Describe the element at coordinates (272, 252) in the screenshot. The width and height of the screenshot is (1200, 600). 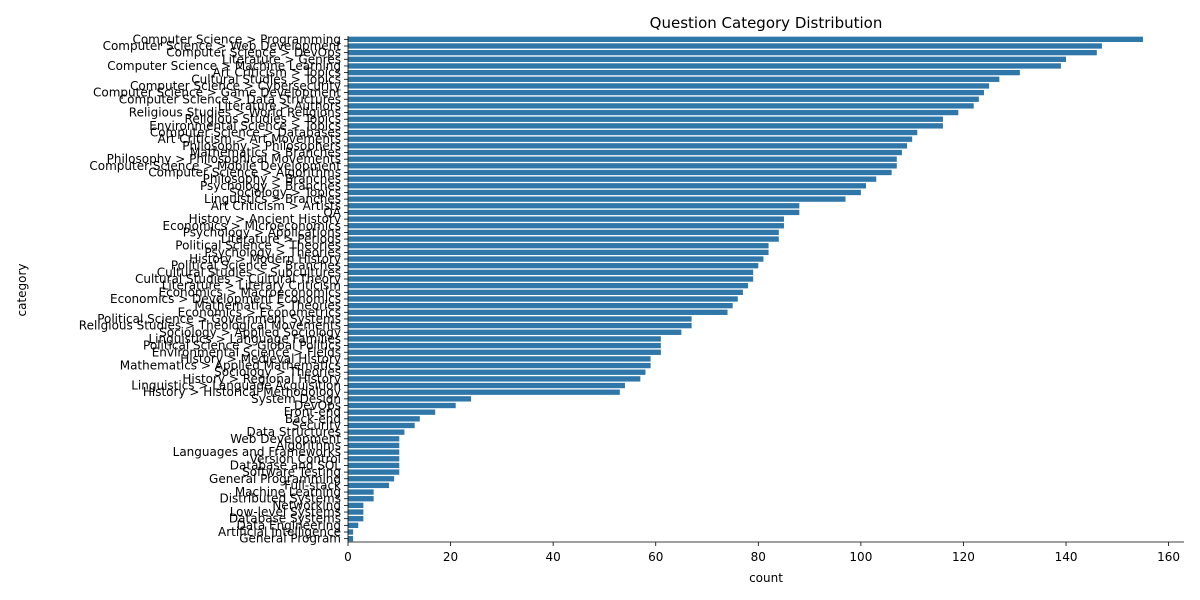
I see `category-label: Psychology > Theories` at that location.